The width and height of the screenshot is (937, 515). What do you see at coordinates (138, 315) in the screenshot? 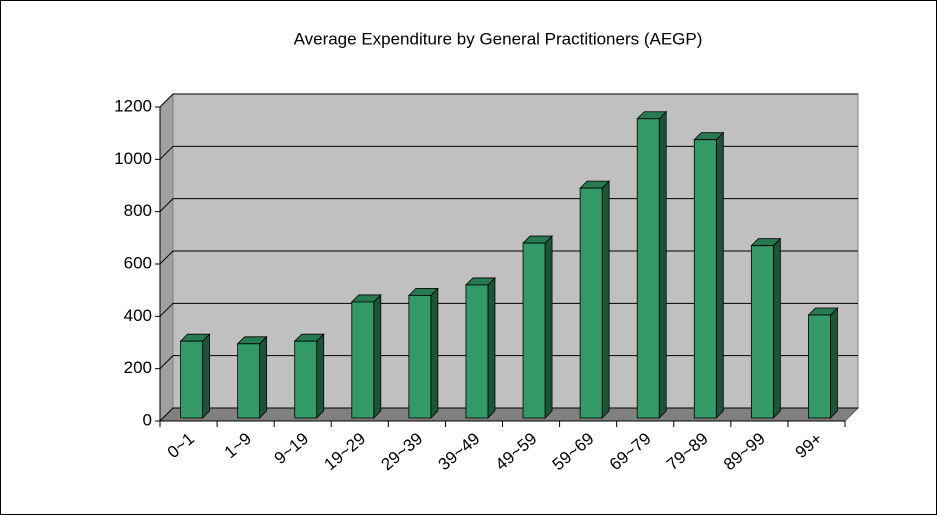
I see `y-tick-label: 400` at bounding box center [138, 315].